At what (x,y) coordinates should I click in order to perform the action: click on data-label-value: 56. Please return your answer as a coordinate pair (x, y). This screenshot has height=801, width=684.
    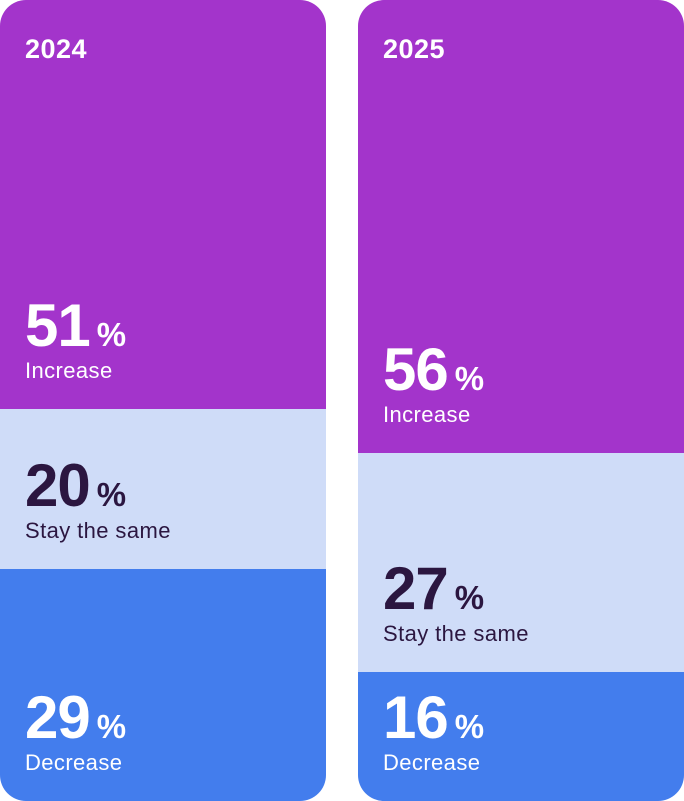
    Looking at the image, I should click on (416, 370).